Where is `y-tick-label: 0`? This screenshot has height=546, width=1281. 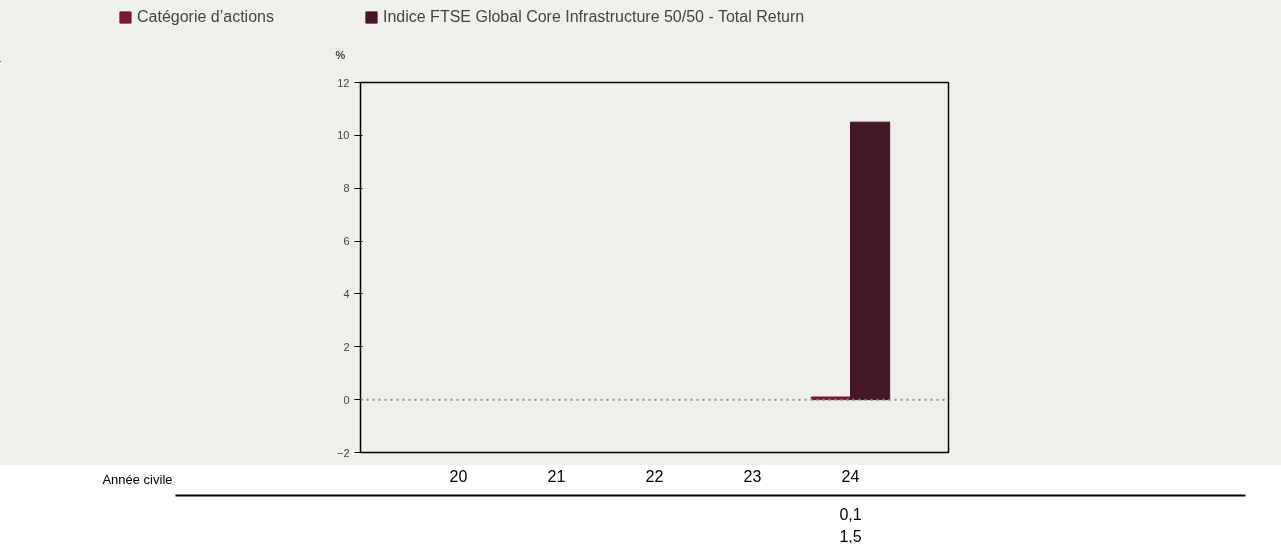
y-tick-label: 0 is located at coordinates (346, 399).